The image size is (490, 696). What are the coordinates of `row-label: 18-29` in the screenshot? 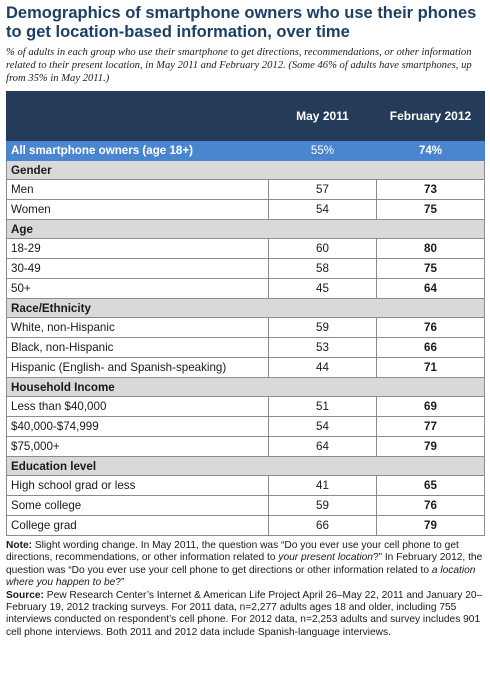 It's located at (137, 248).